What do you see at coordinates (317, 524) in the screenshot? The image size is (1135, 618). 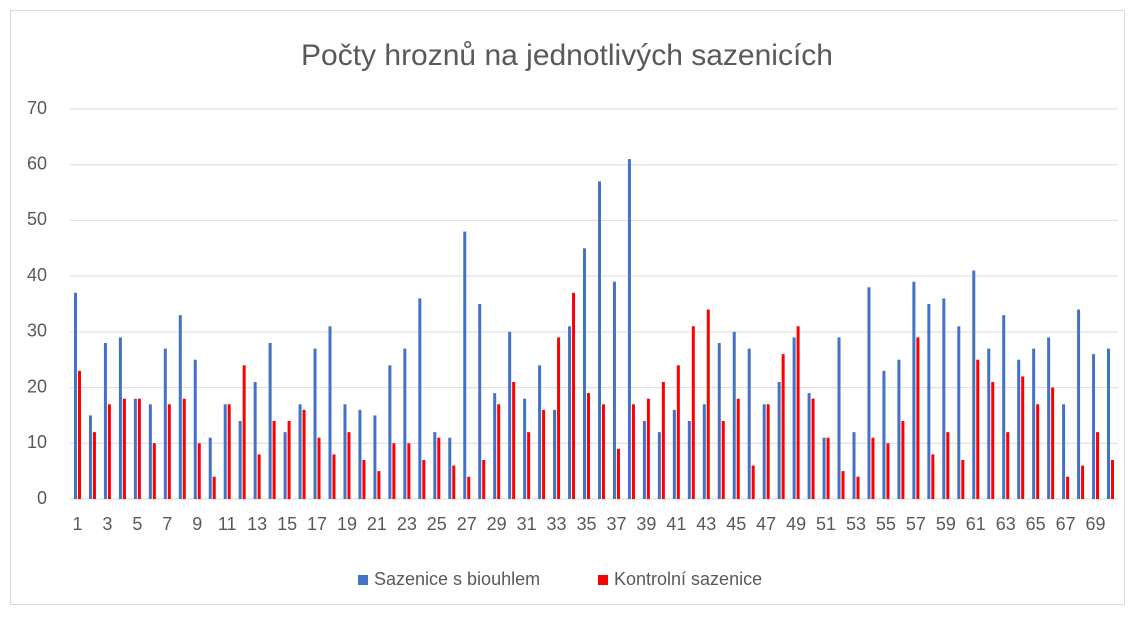 I see `x-tick-label: 17` at bounding box center [317, 524].